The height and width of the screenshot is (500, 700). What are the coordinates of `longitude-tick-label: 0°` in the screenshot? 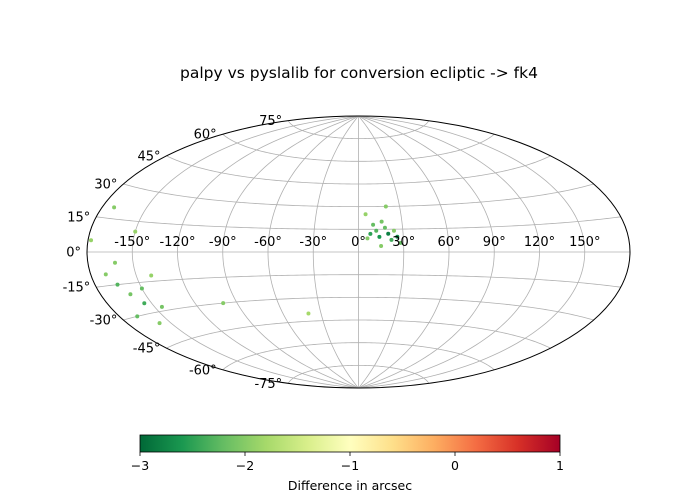 It's located at (358, 242).